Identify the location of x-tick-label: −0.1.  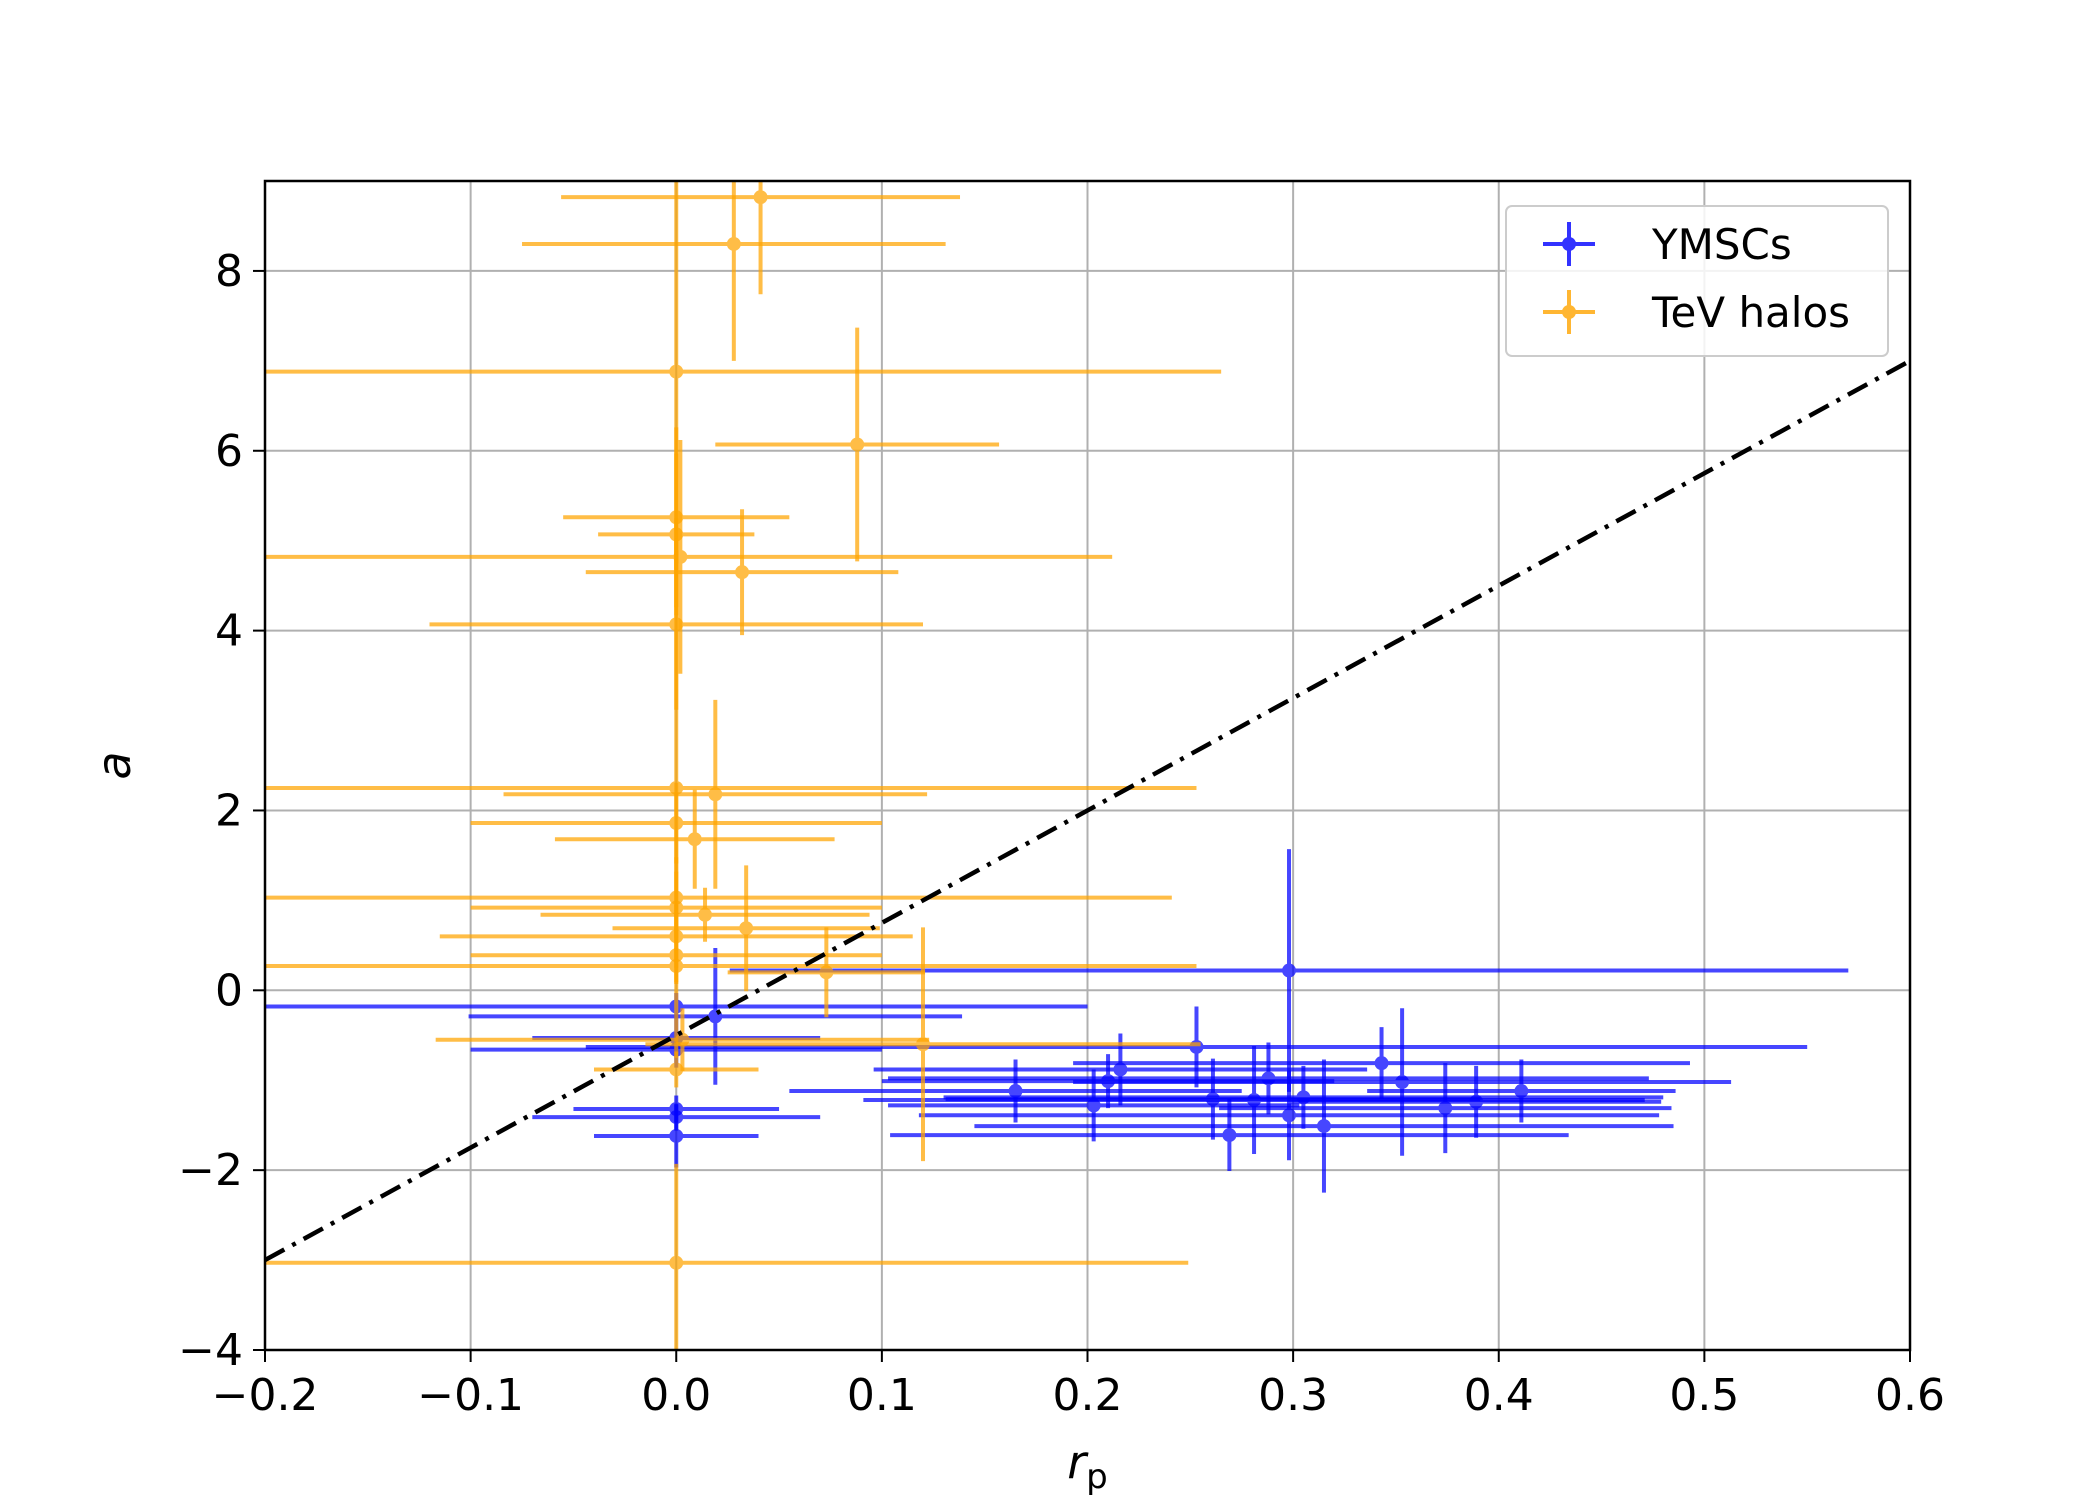
(470, 1395).